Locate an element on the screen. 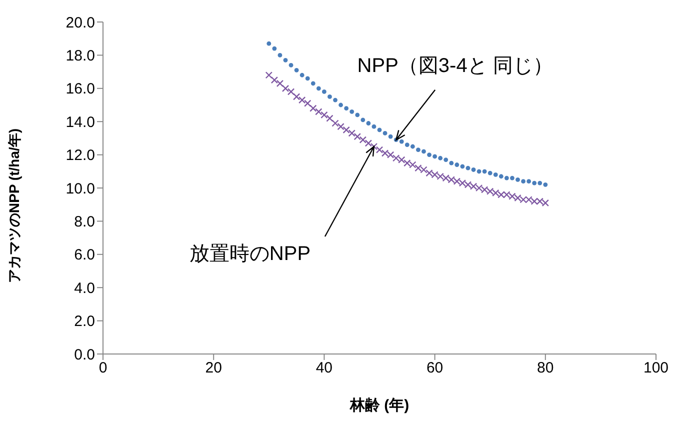  y-tick-label: 0.0 is located at coordinates (84, 355).